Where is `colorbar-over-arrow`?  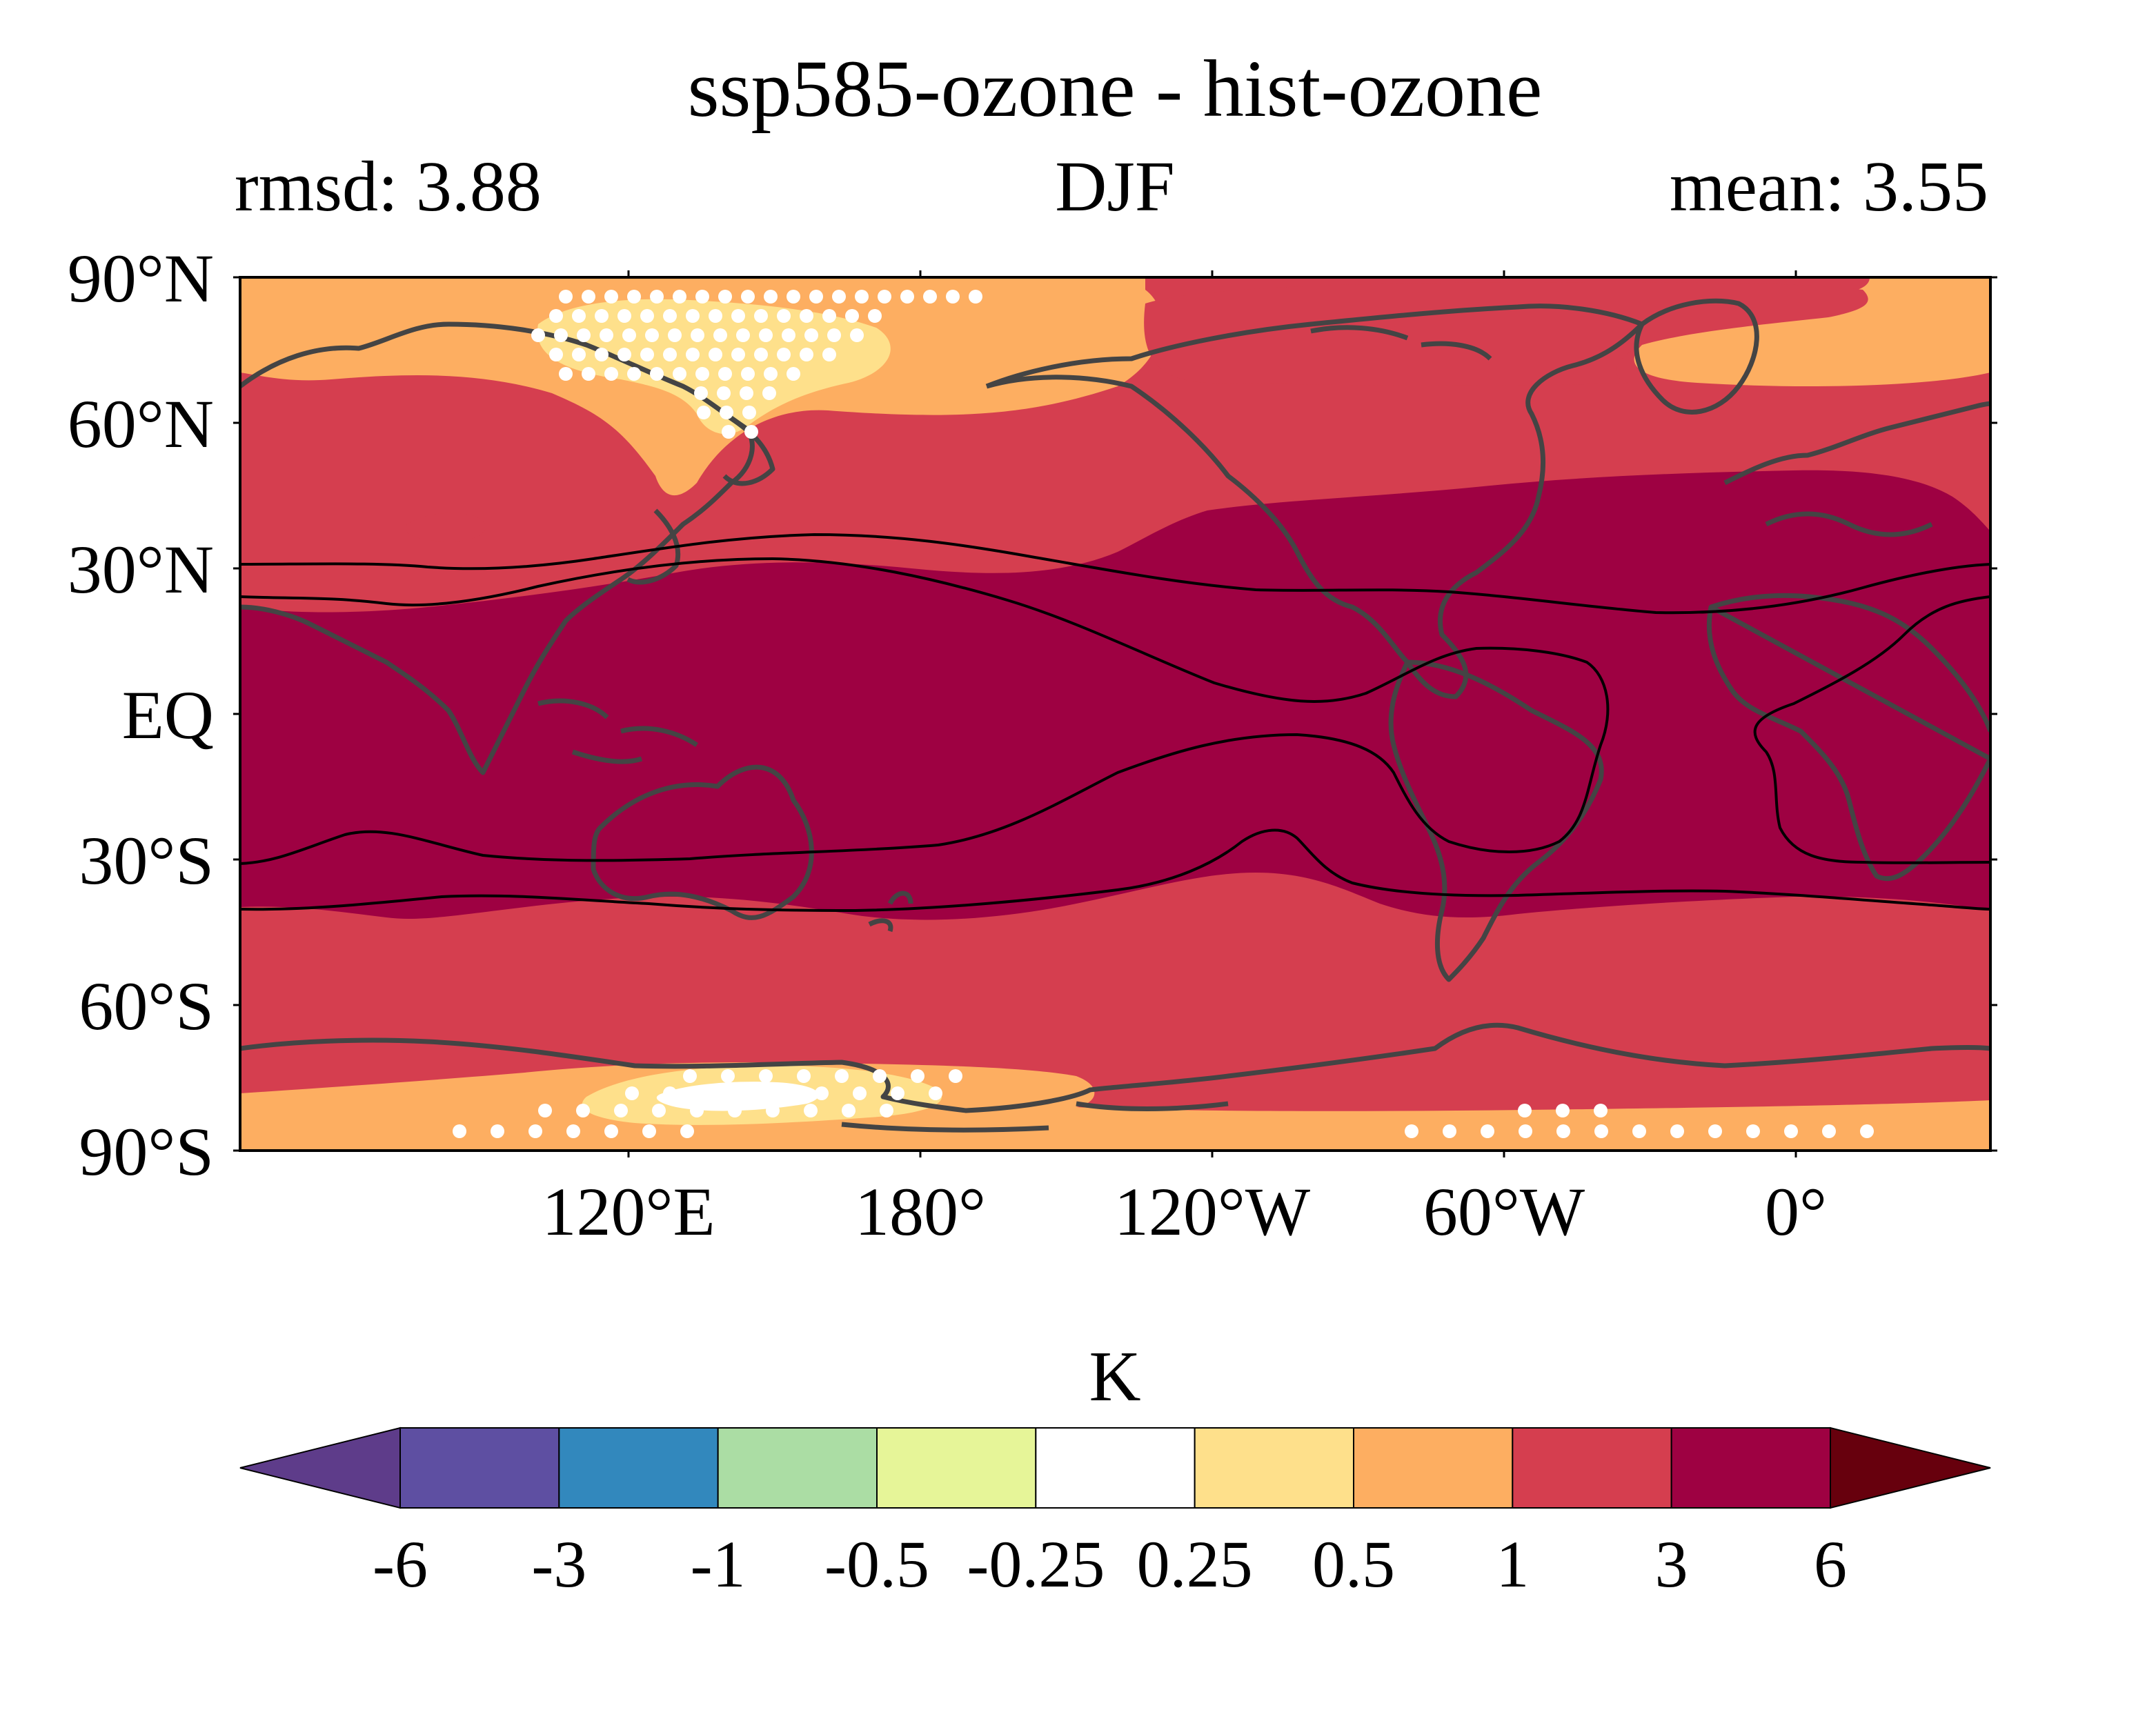
colorbar-over-arrow is located at coordinates (1910, 1467).